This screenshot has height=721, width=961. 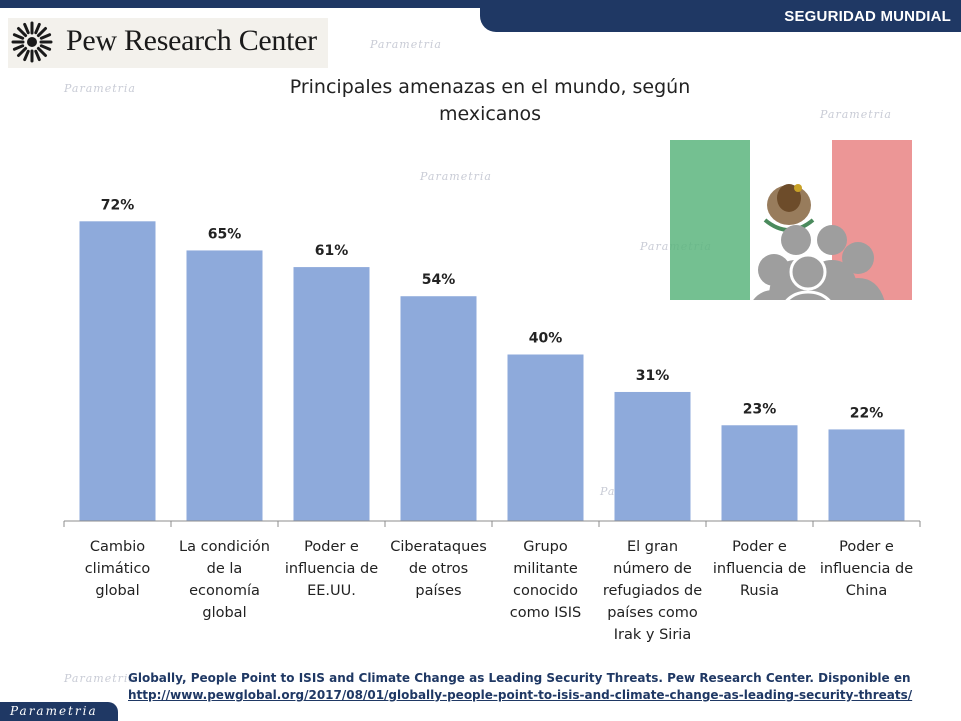 I want to click on data-label: 61%, so click(x=332, y=251).